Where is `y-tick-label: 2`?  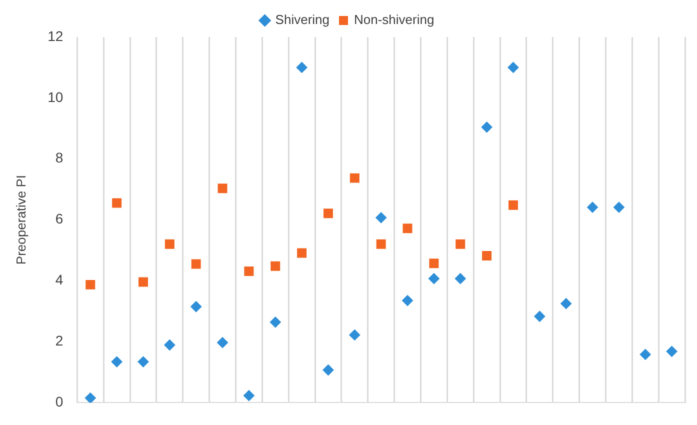 y-tick-label: 2 is located at coordinates (59, 340).